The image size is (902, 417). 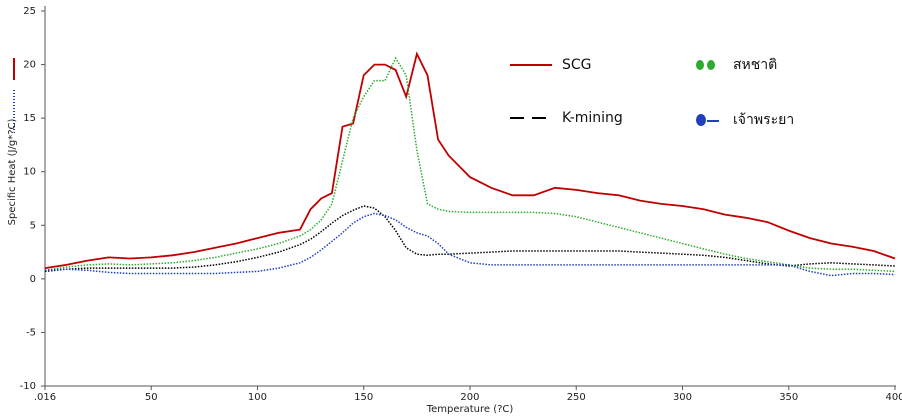 What do you see at coordinates (45, 397) in the screenshot?
I see `x-tick-label: .016` at bounding box center [45, 397].